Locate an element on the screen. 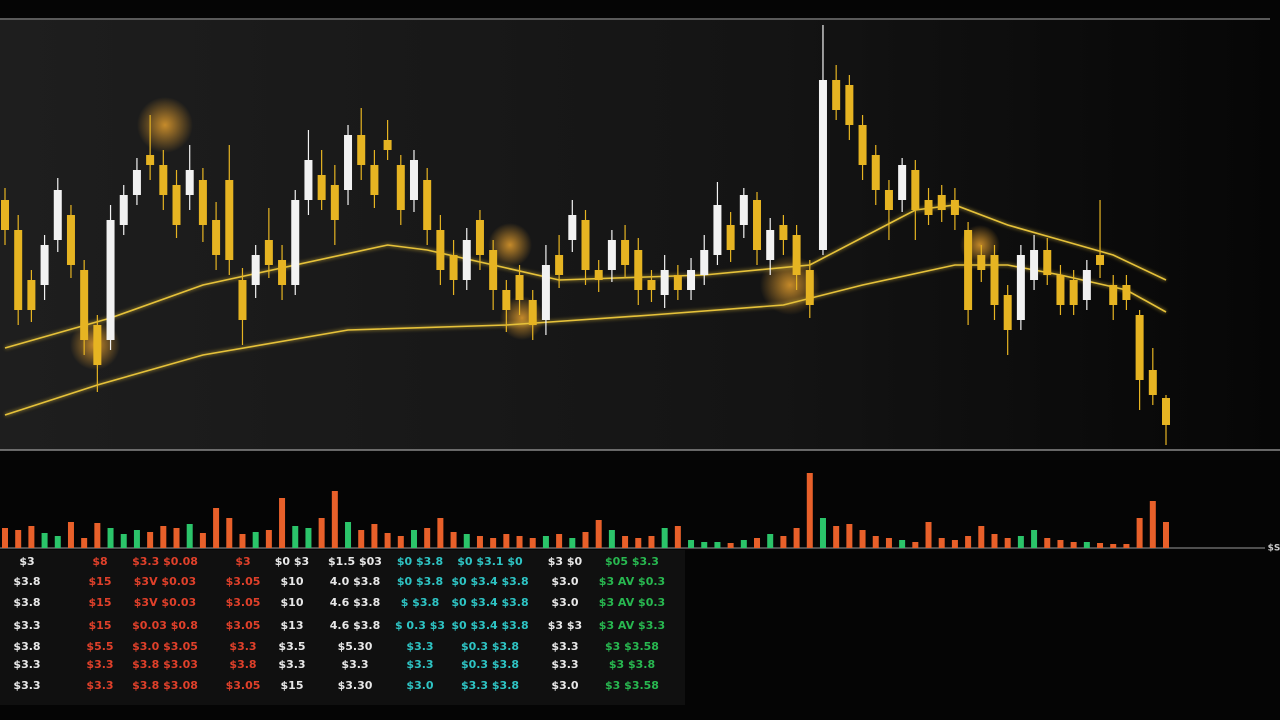 Image resolution: width=1280 pixels, height=720 pixels. table-cell: $05 $3.3 is located at coordinates (632, 561).